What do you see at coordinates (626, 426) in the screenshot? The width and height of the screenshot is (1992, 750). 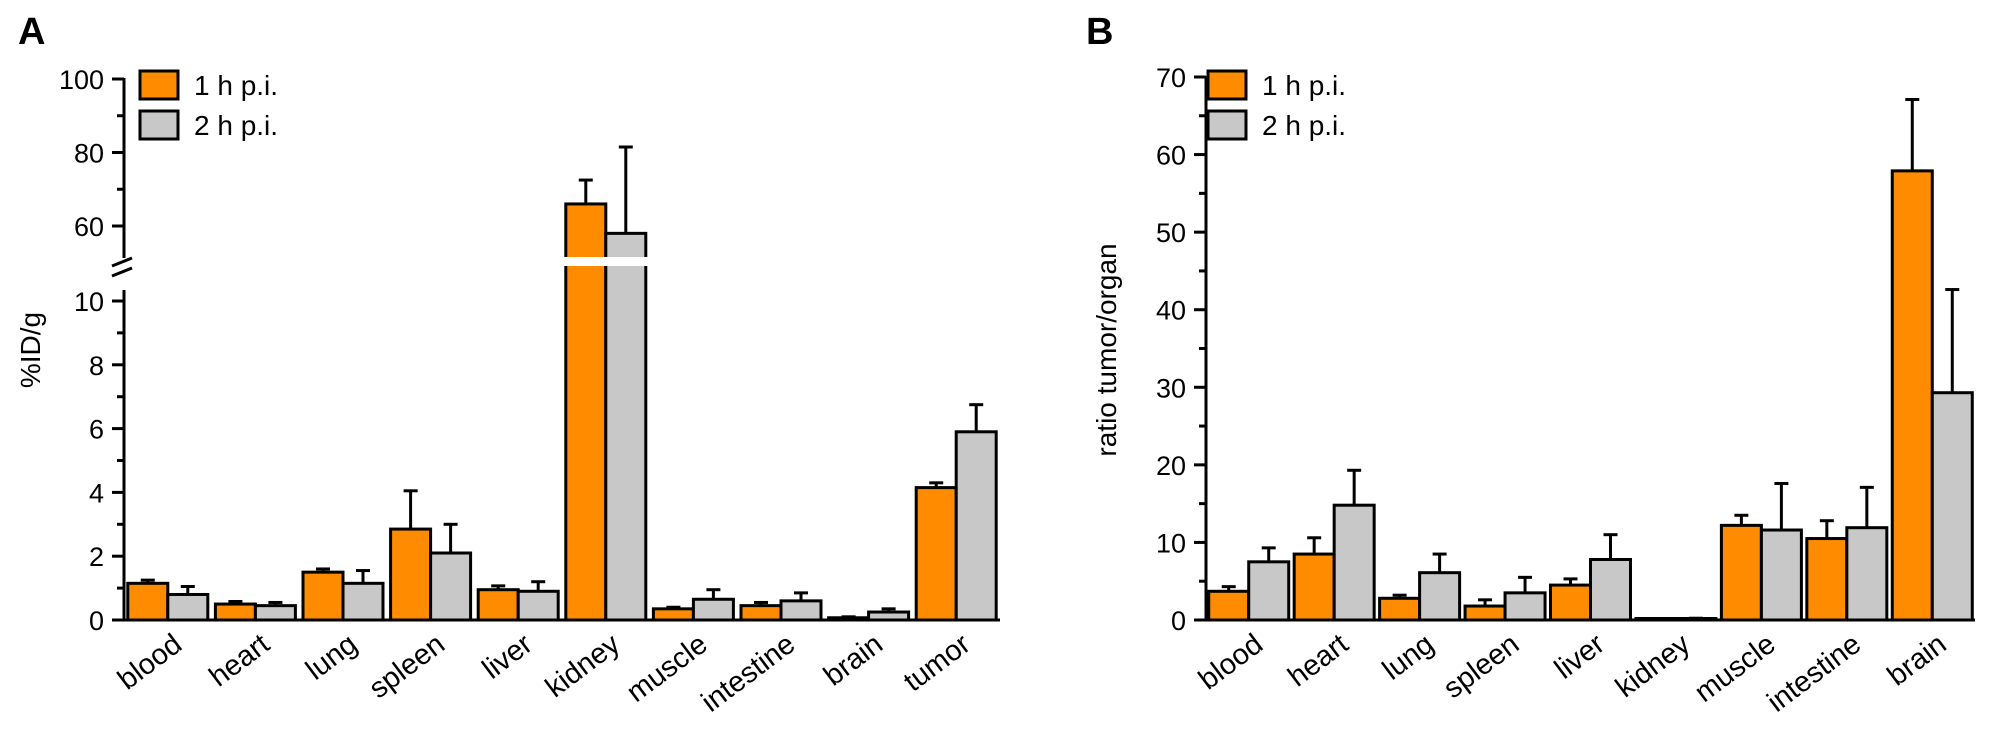 I see `bar-2hpi-kidney` at bounding box center [626, 426].